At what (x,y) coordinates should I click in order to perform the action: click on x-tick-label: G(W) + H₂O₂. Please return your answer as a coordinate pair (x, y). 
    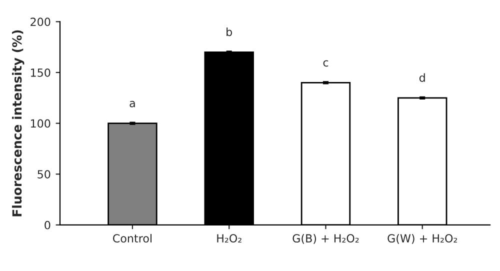
    Looking at the image, I should click on (422, 239).